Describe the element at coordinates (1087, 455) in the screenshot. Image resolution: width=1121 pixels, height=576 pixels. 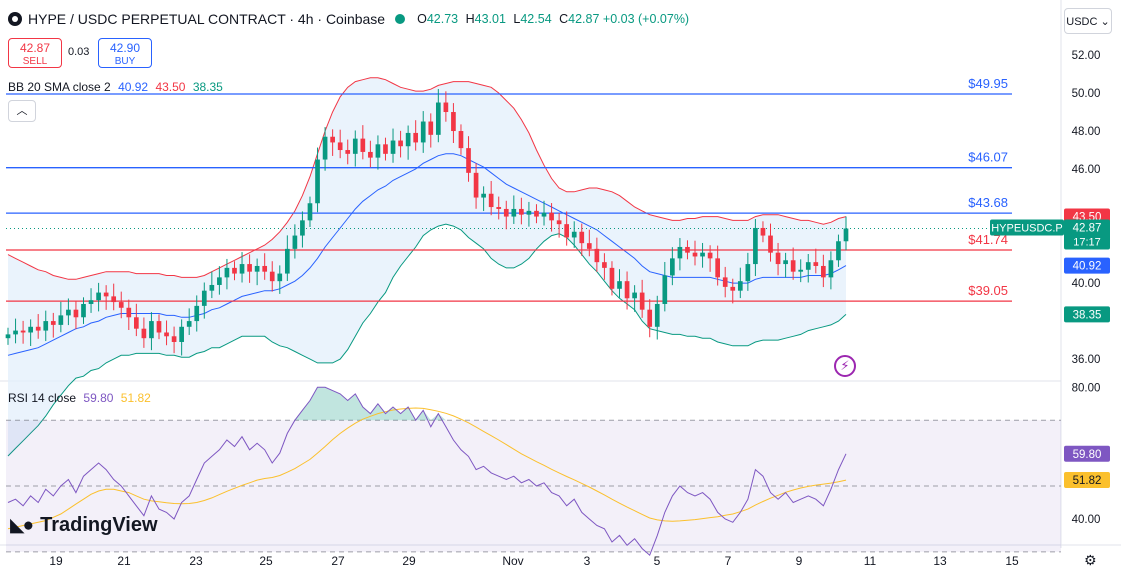
I see `rsi-tag-value: 59.80` at that location.